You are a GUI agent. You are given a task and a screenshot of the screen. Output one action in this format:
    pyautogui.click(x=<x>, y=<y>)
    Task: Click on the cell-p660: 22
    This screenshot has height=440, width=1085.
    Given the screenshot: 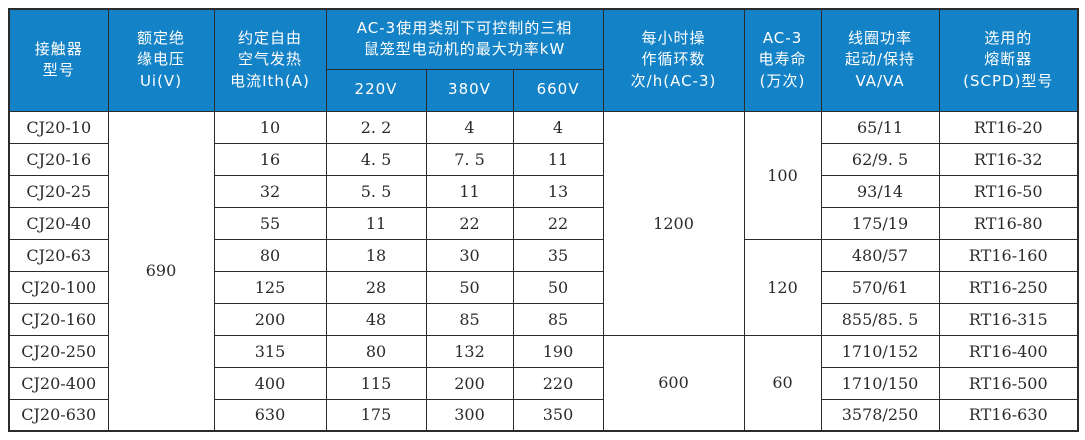 What is the action you would take?
    pyautogui.click(x=558, y=223)
    